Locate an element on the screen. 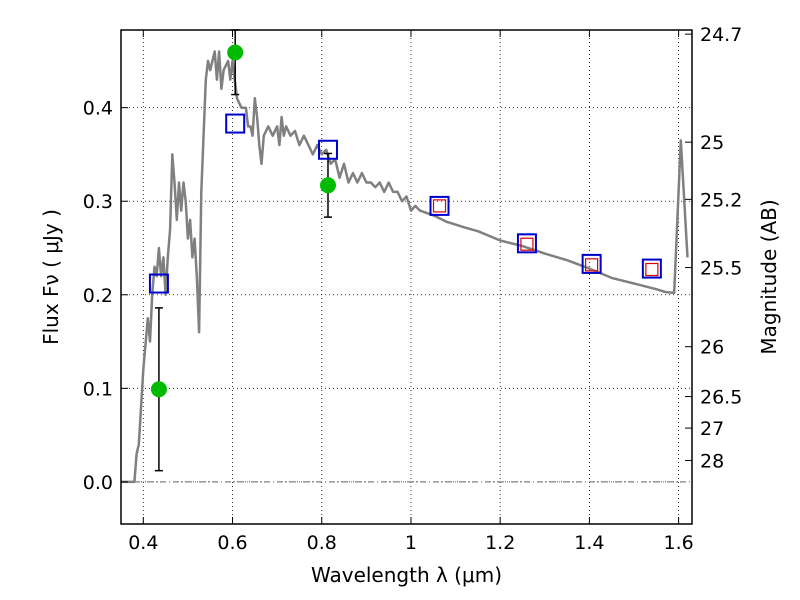 The image size is (800, 600). y-tick-label: 0.2 is located at coordinates (98, 296).